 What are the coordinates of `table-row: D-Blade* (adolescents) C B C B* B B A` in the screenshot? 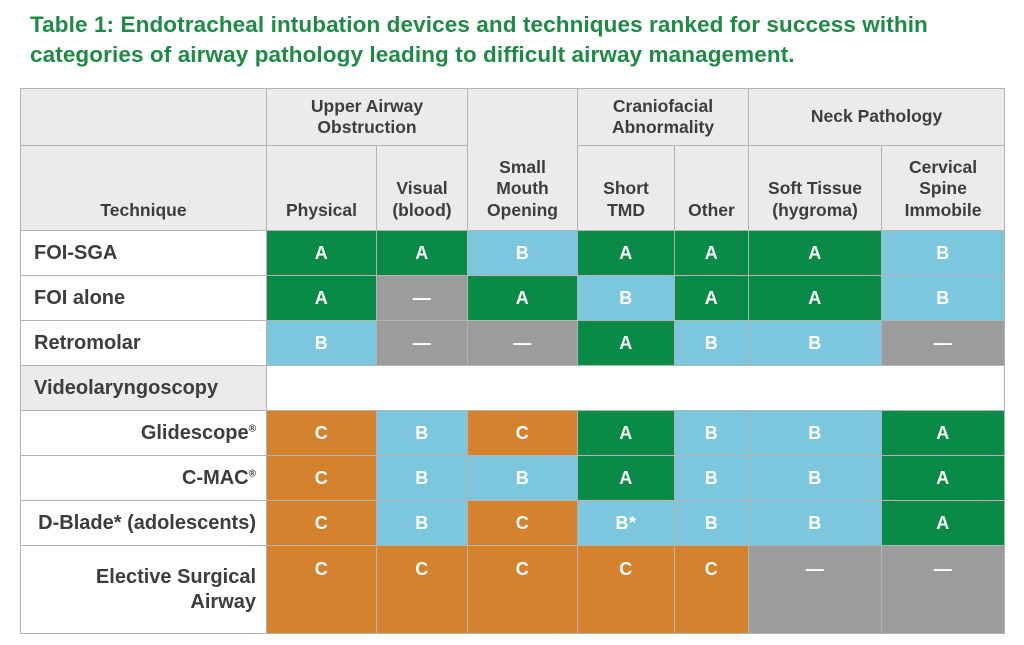 It's located at (513, 523).